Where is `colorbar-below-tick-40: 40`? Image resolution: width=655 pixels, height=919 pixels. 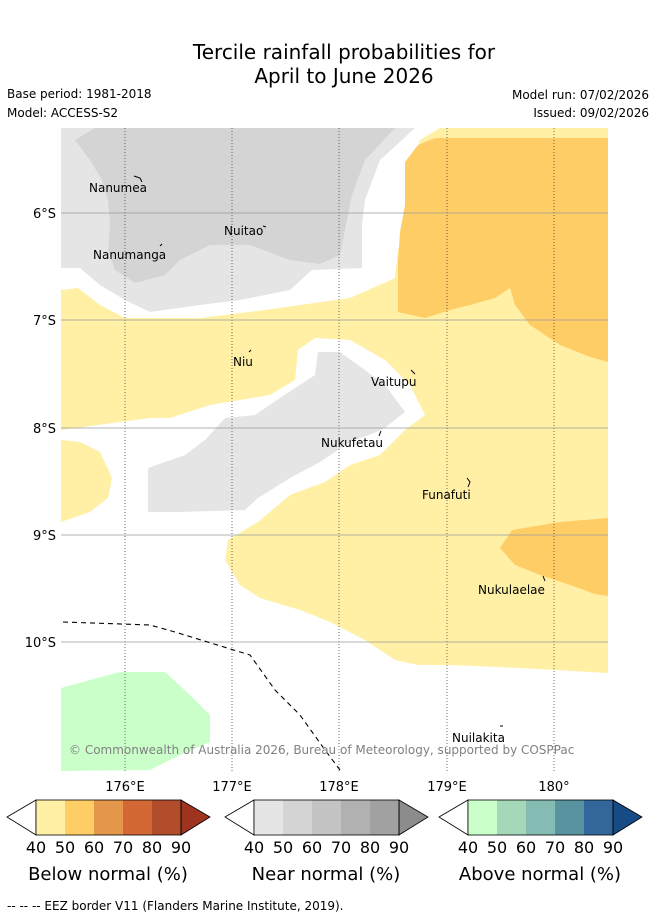 colorbar-below-tick-40: 40 is located at coordinates (36, 847).